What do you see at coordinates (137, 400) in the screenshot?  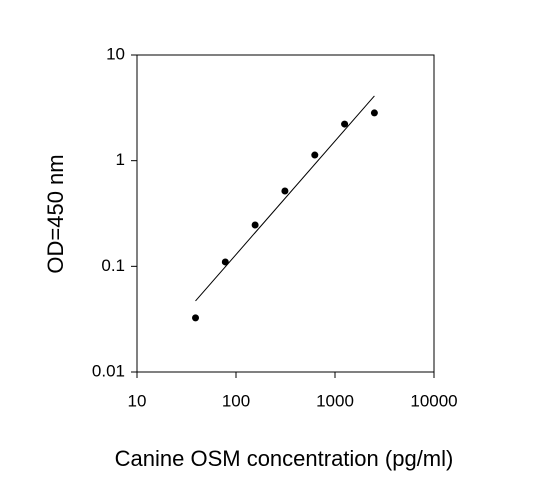 I see `x-tick-label: 10` at bounding box center [137, 400].